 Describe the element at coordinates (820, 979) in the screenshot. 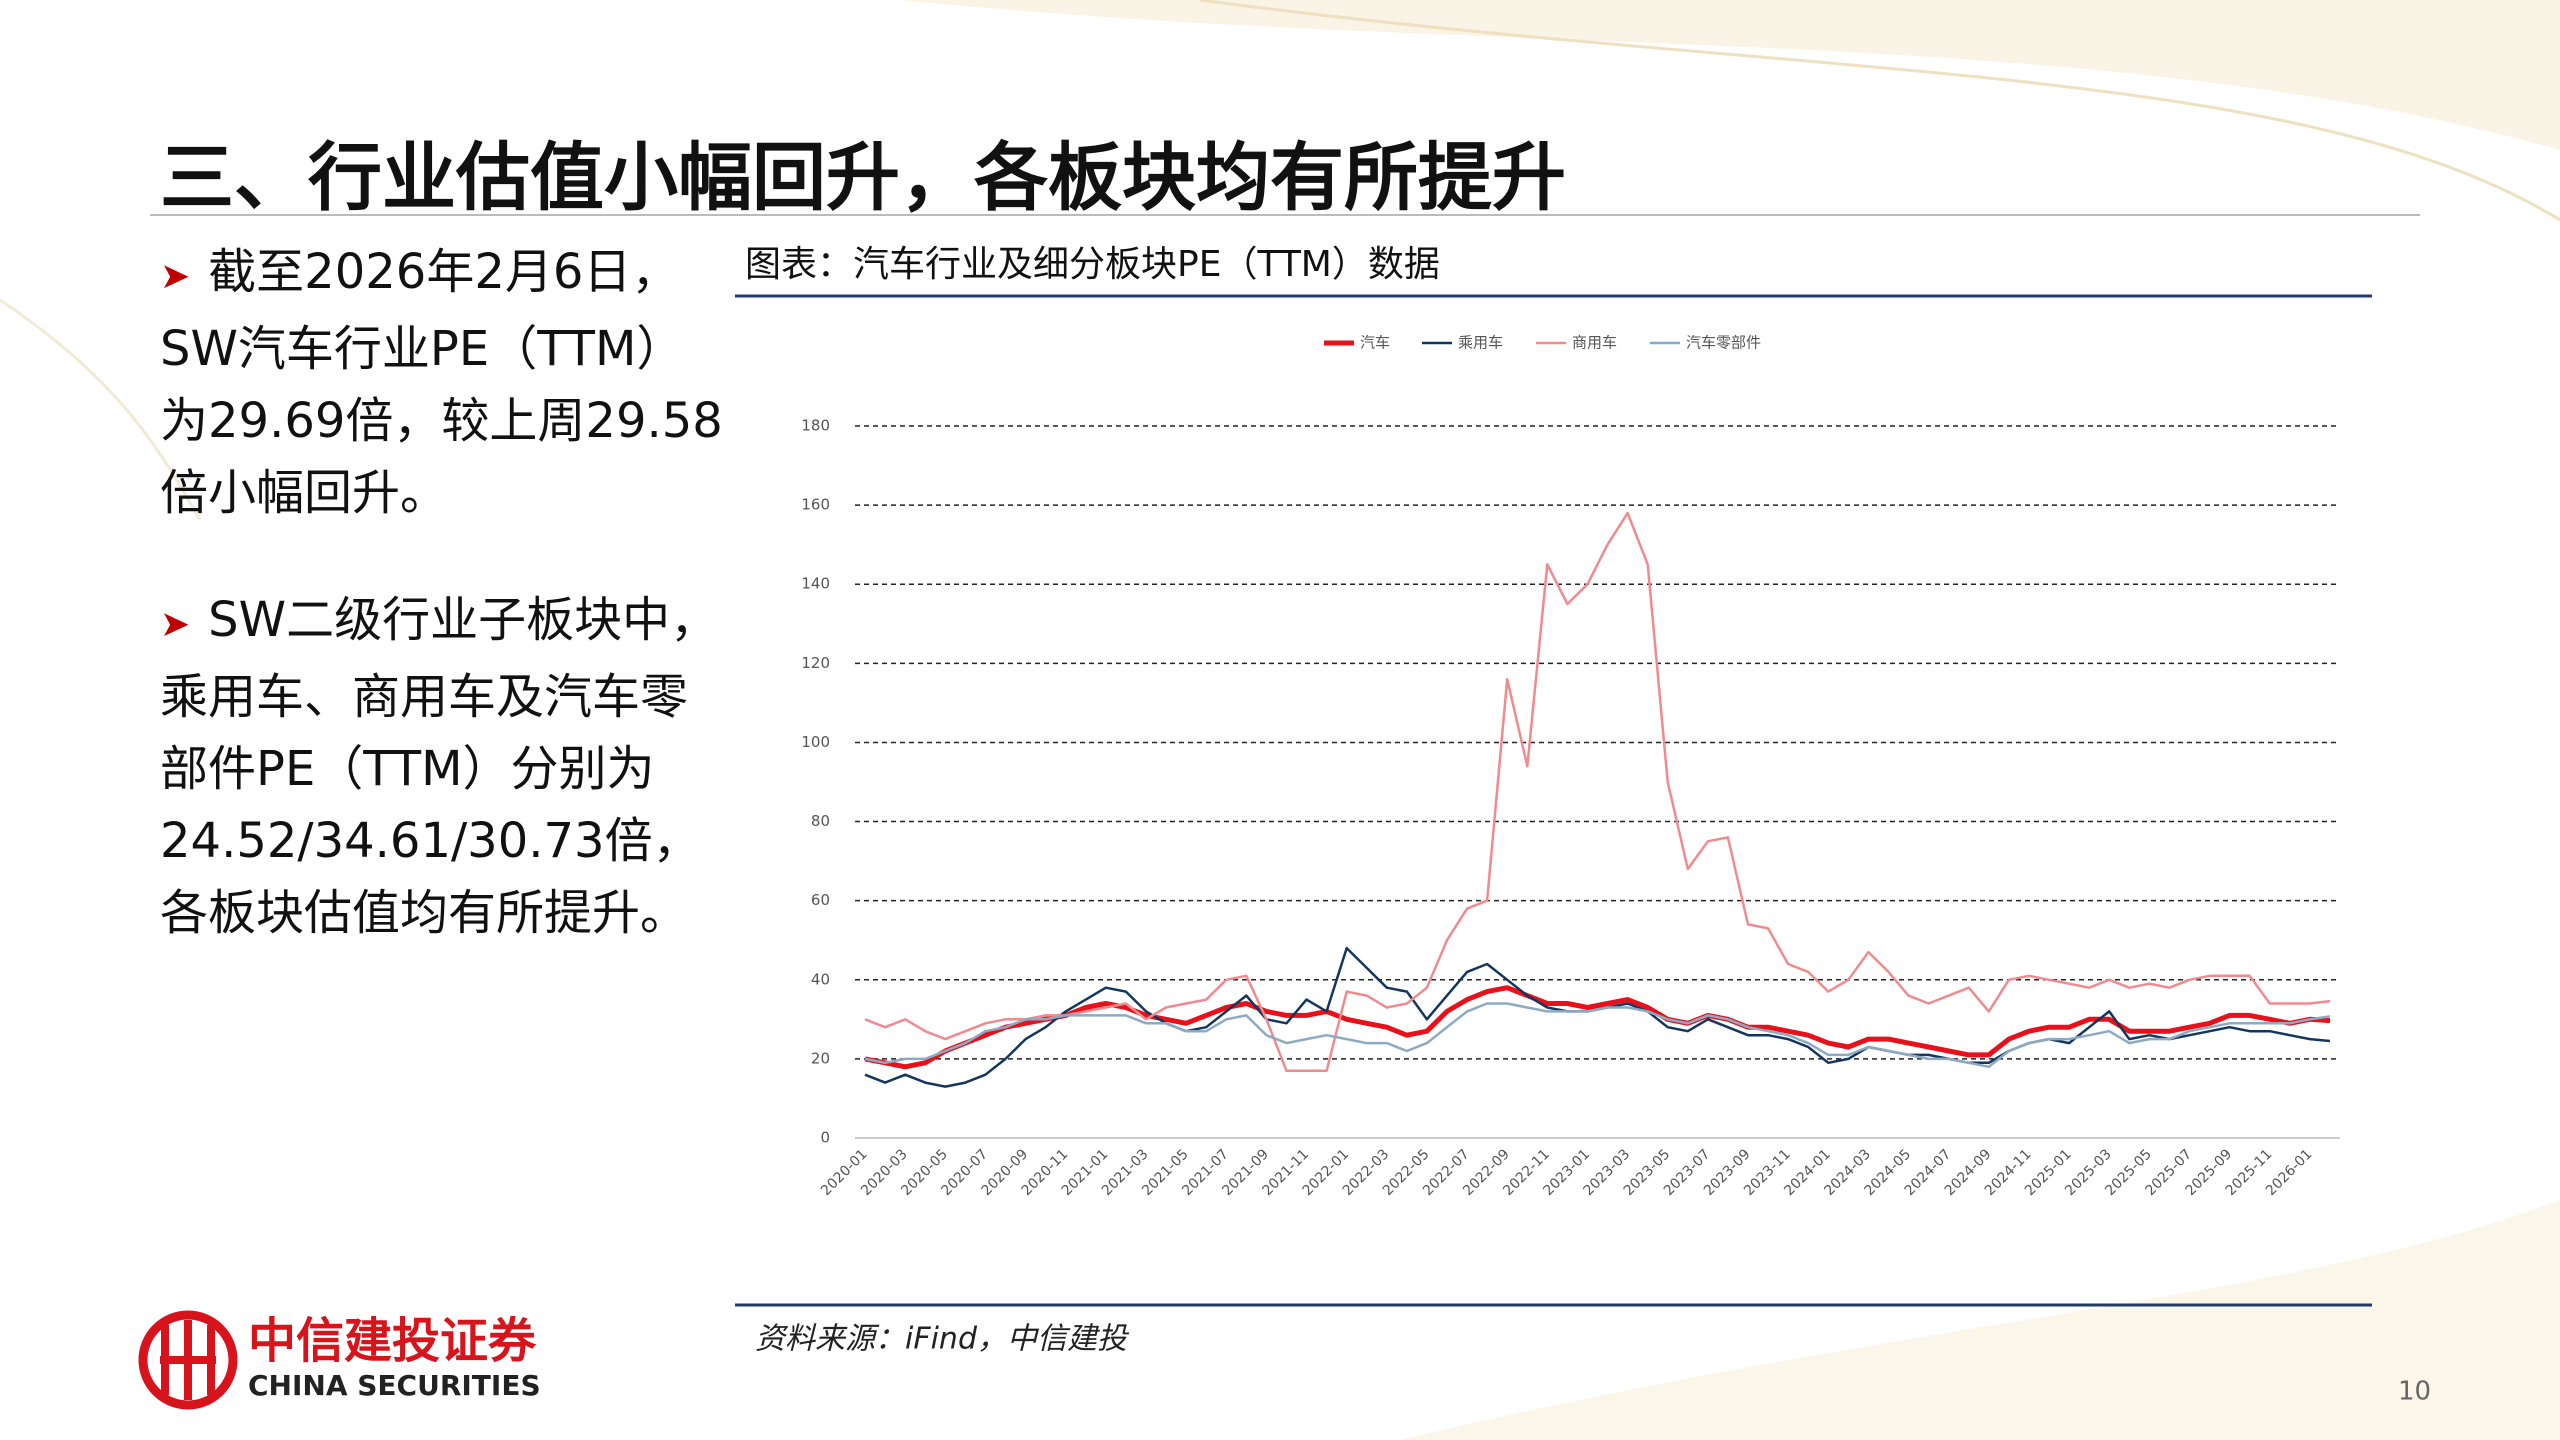

I see `y-tick-label: 40` at that location.